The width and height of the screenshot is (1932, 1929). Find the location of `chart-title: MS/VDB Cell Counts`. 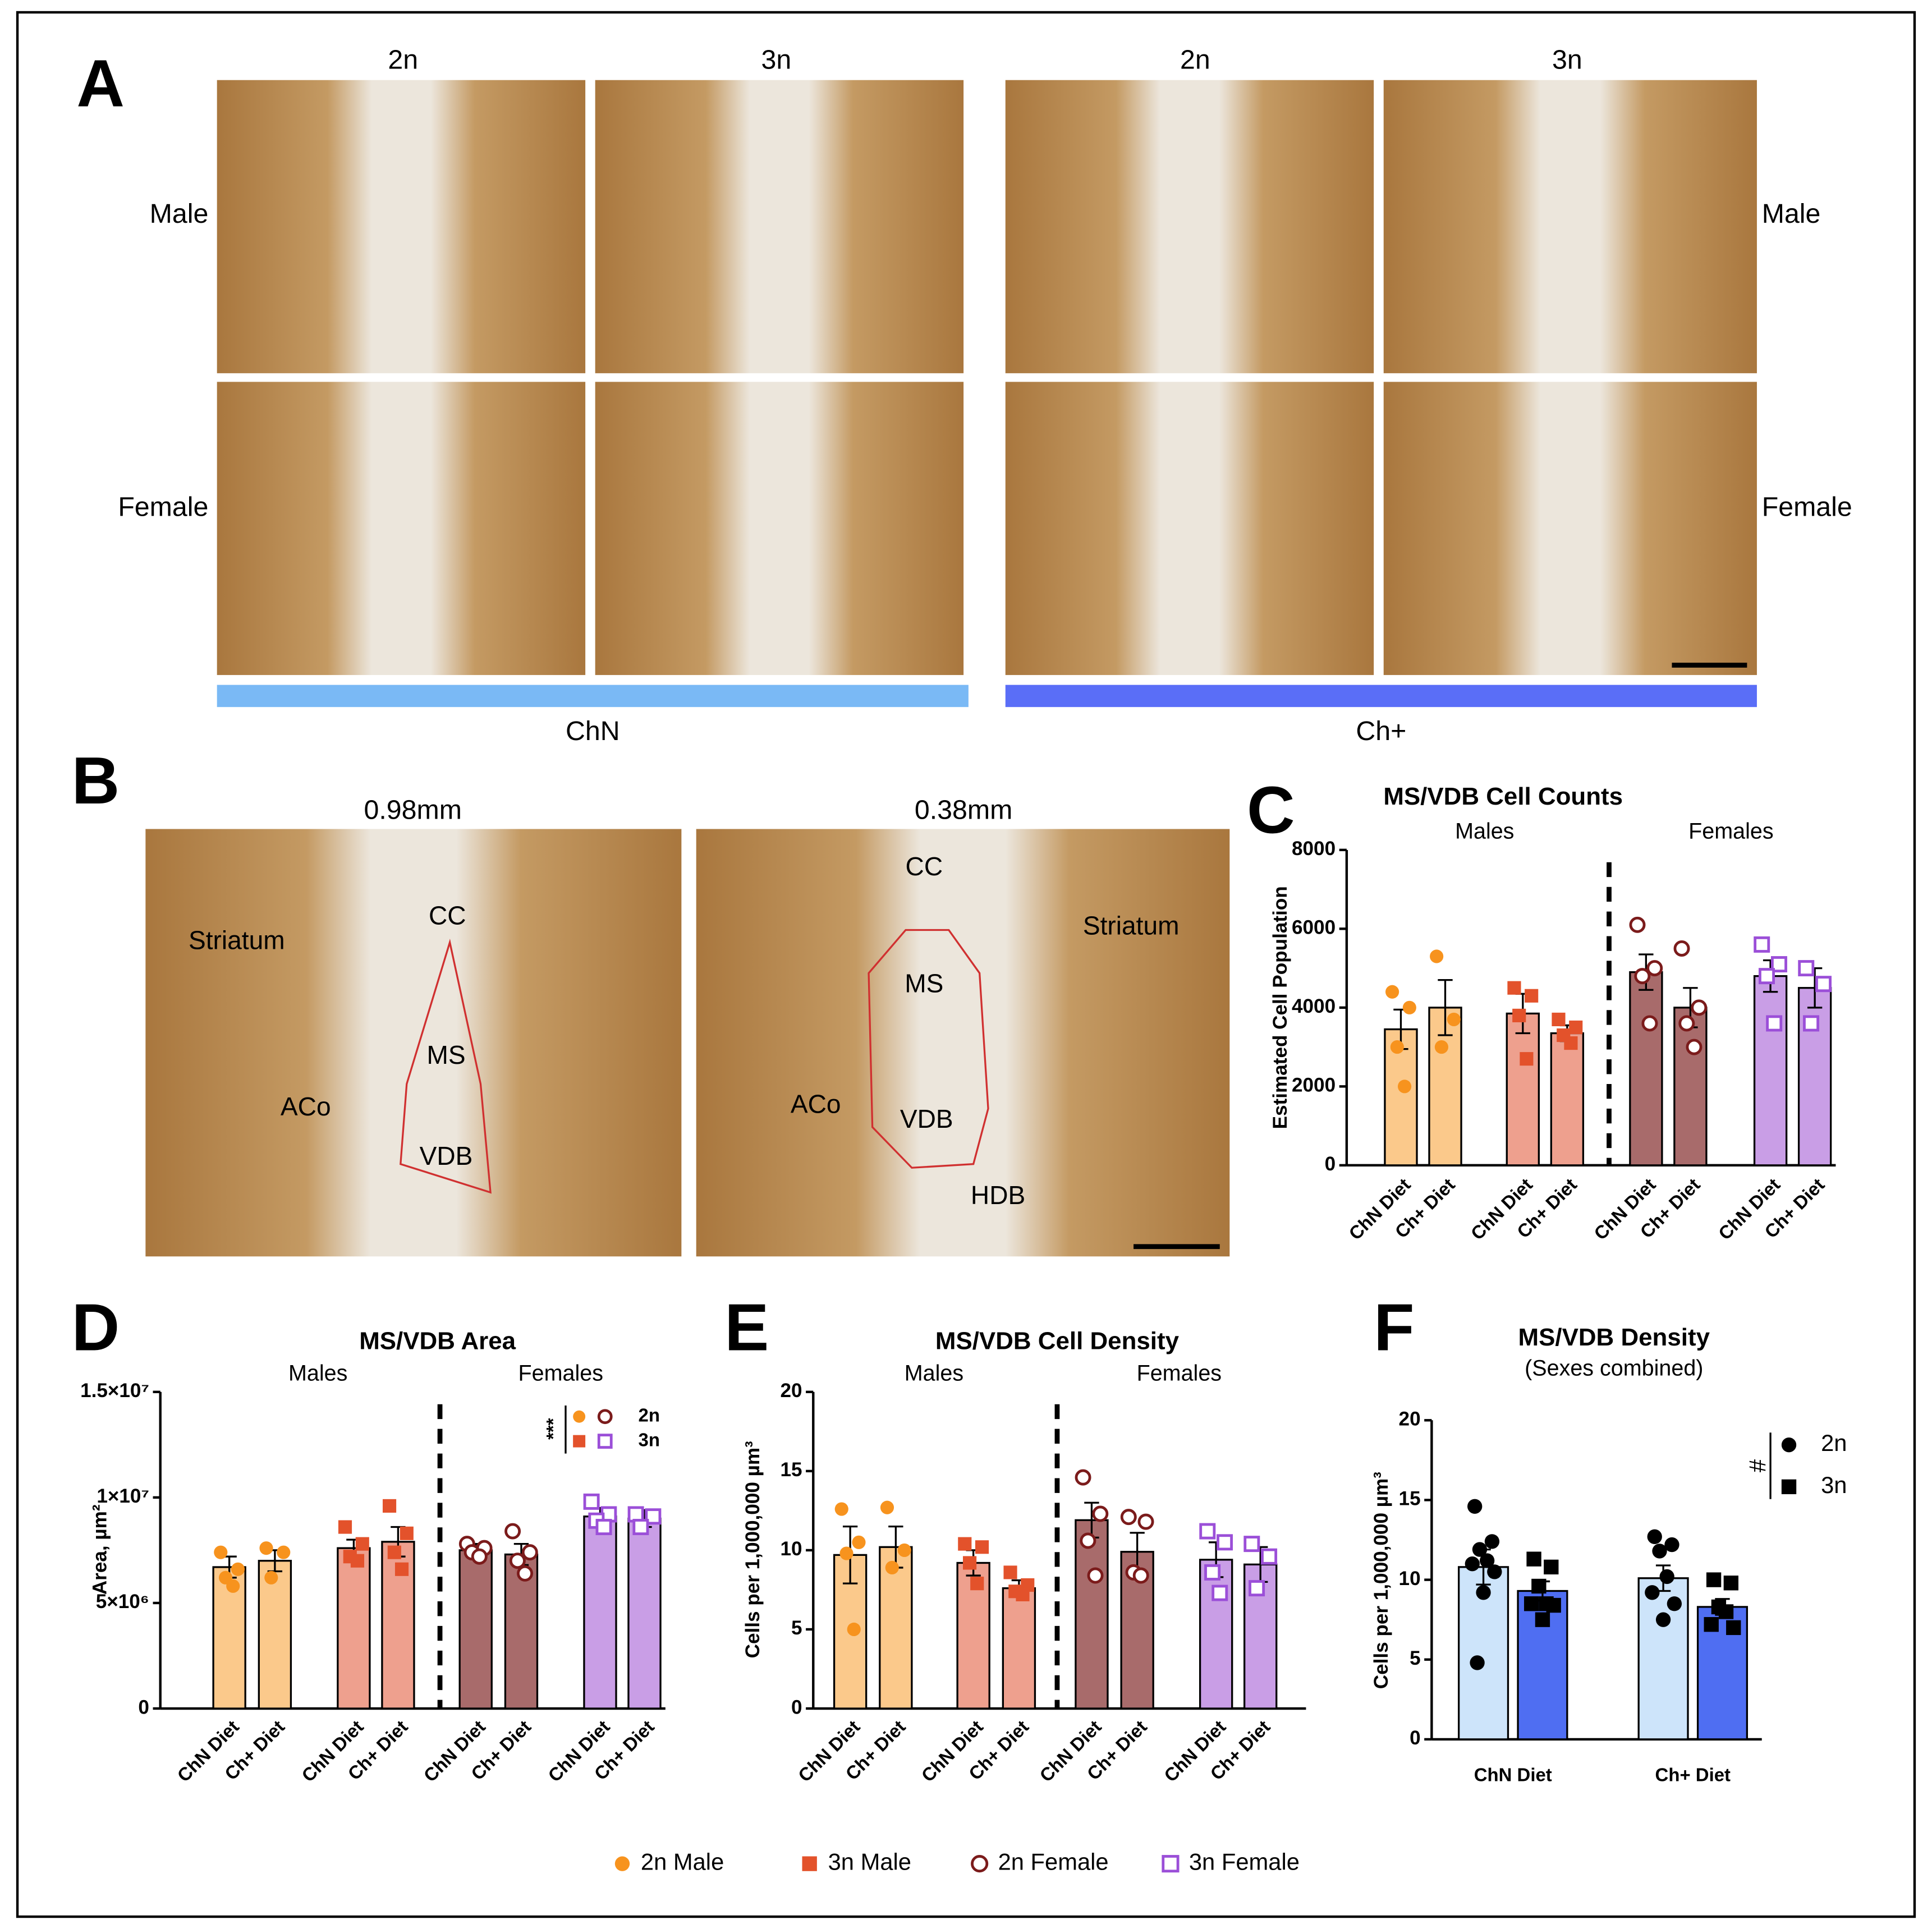

chart-title: MS/VDB Cell Counts is located at coordinates (1503, 796).